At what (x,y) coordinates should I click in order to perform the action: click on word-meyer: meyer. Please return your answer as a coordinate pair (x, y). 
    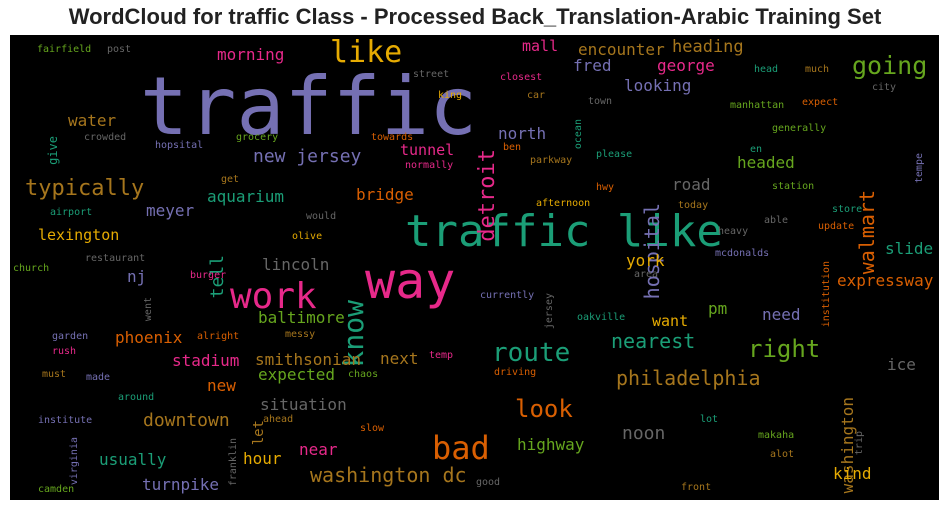
    Looking at the image, I should click on (170, 210).